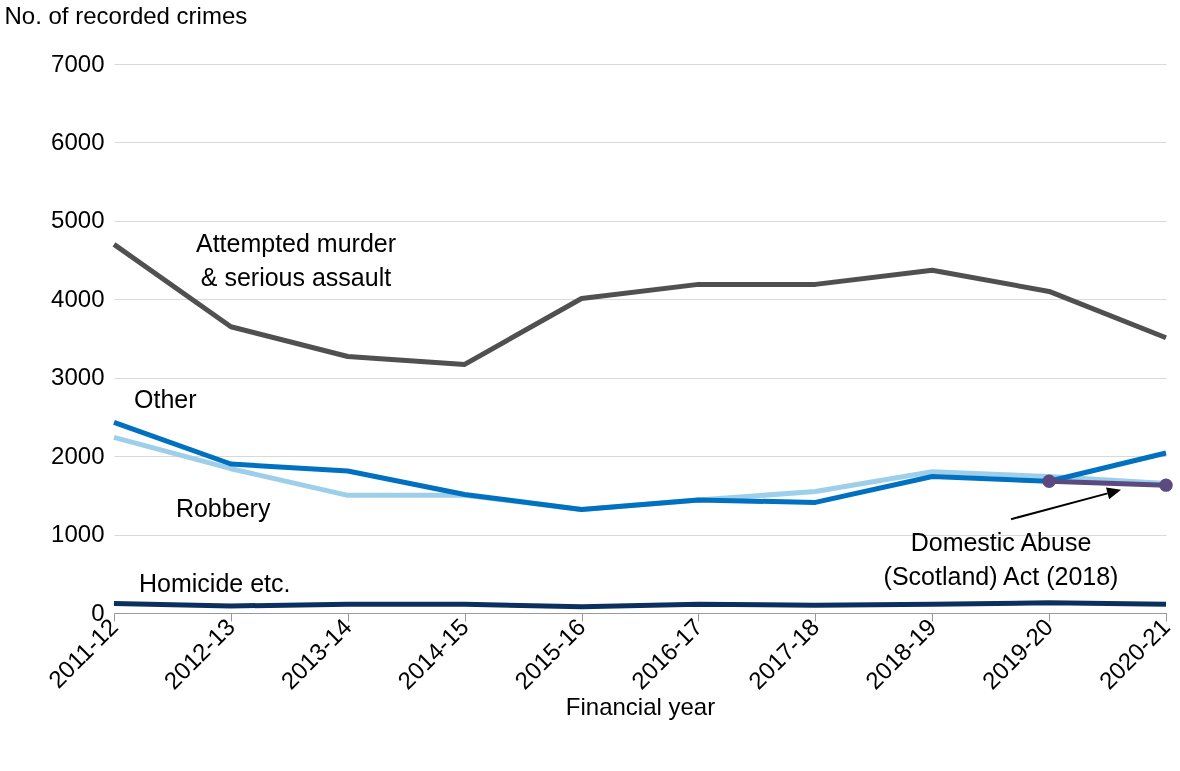 Image resolution: width=1180 pixels, height=771 pixels. What do you see at coordinates (640, 707) in the screenshot?
I see `x-axis-title: Financial year` at bounding box center [640, 707].